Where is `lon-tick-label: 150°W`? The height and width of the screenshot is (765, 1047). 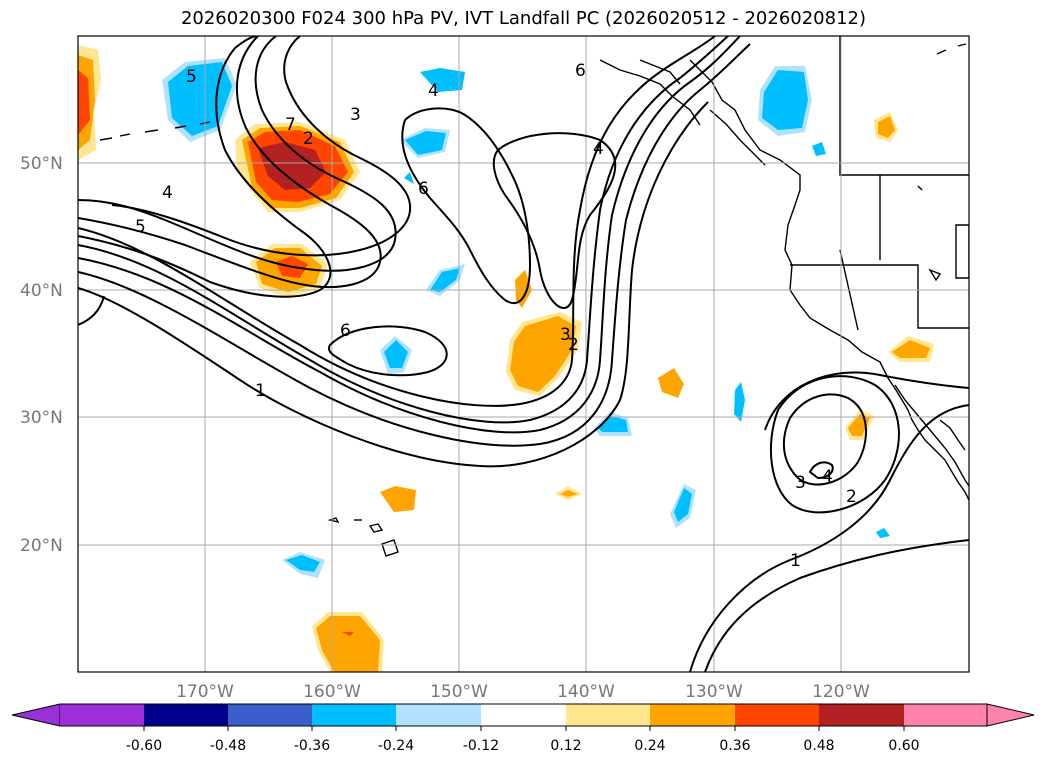 lon-tick-label: 150°W is located at coordinates (459, 692).